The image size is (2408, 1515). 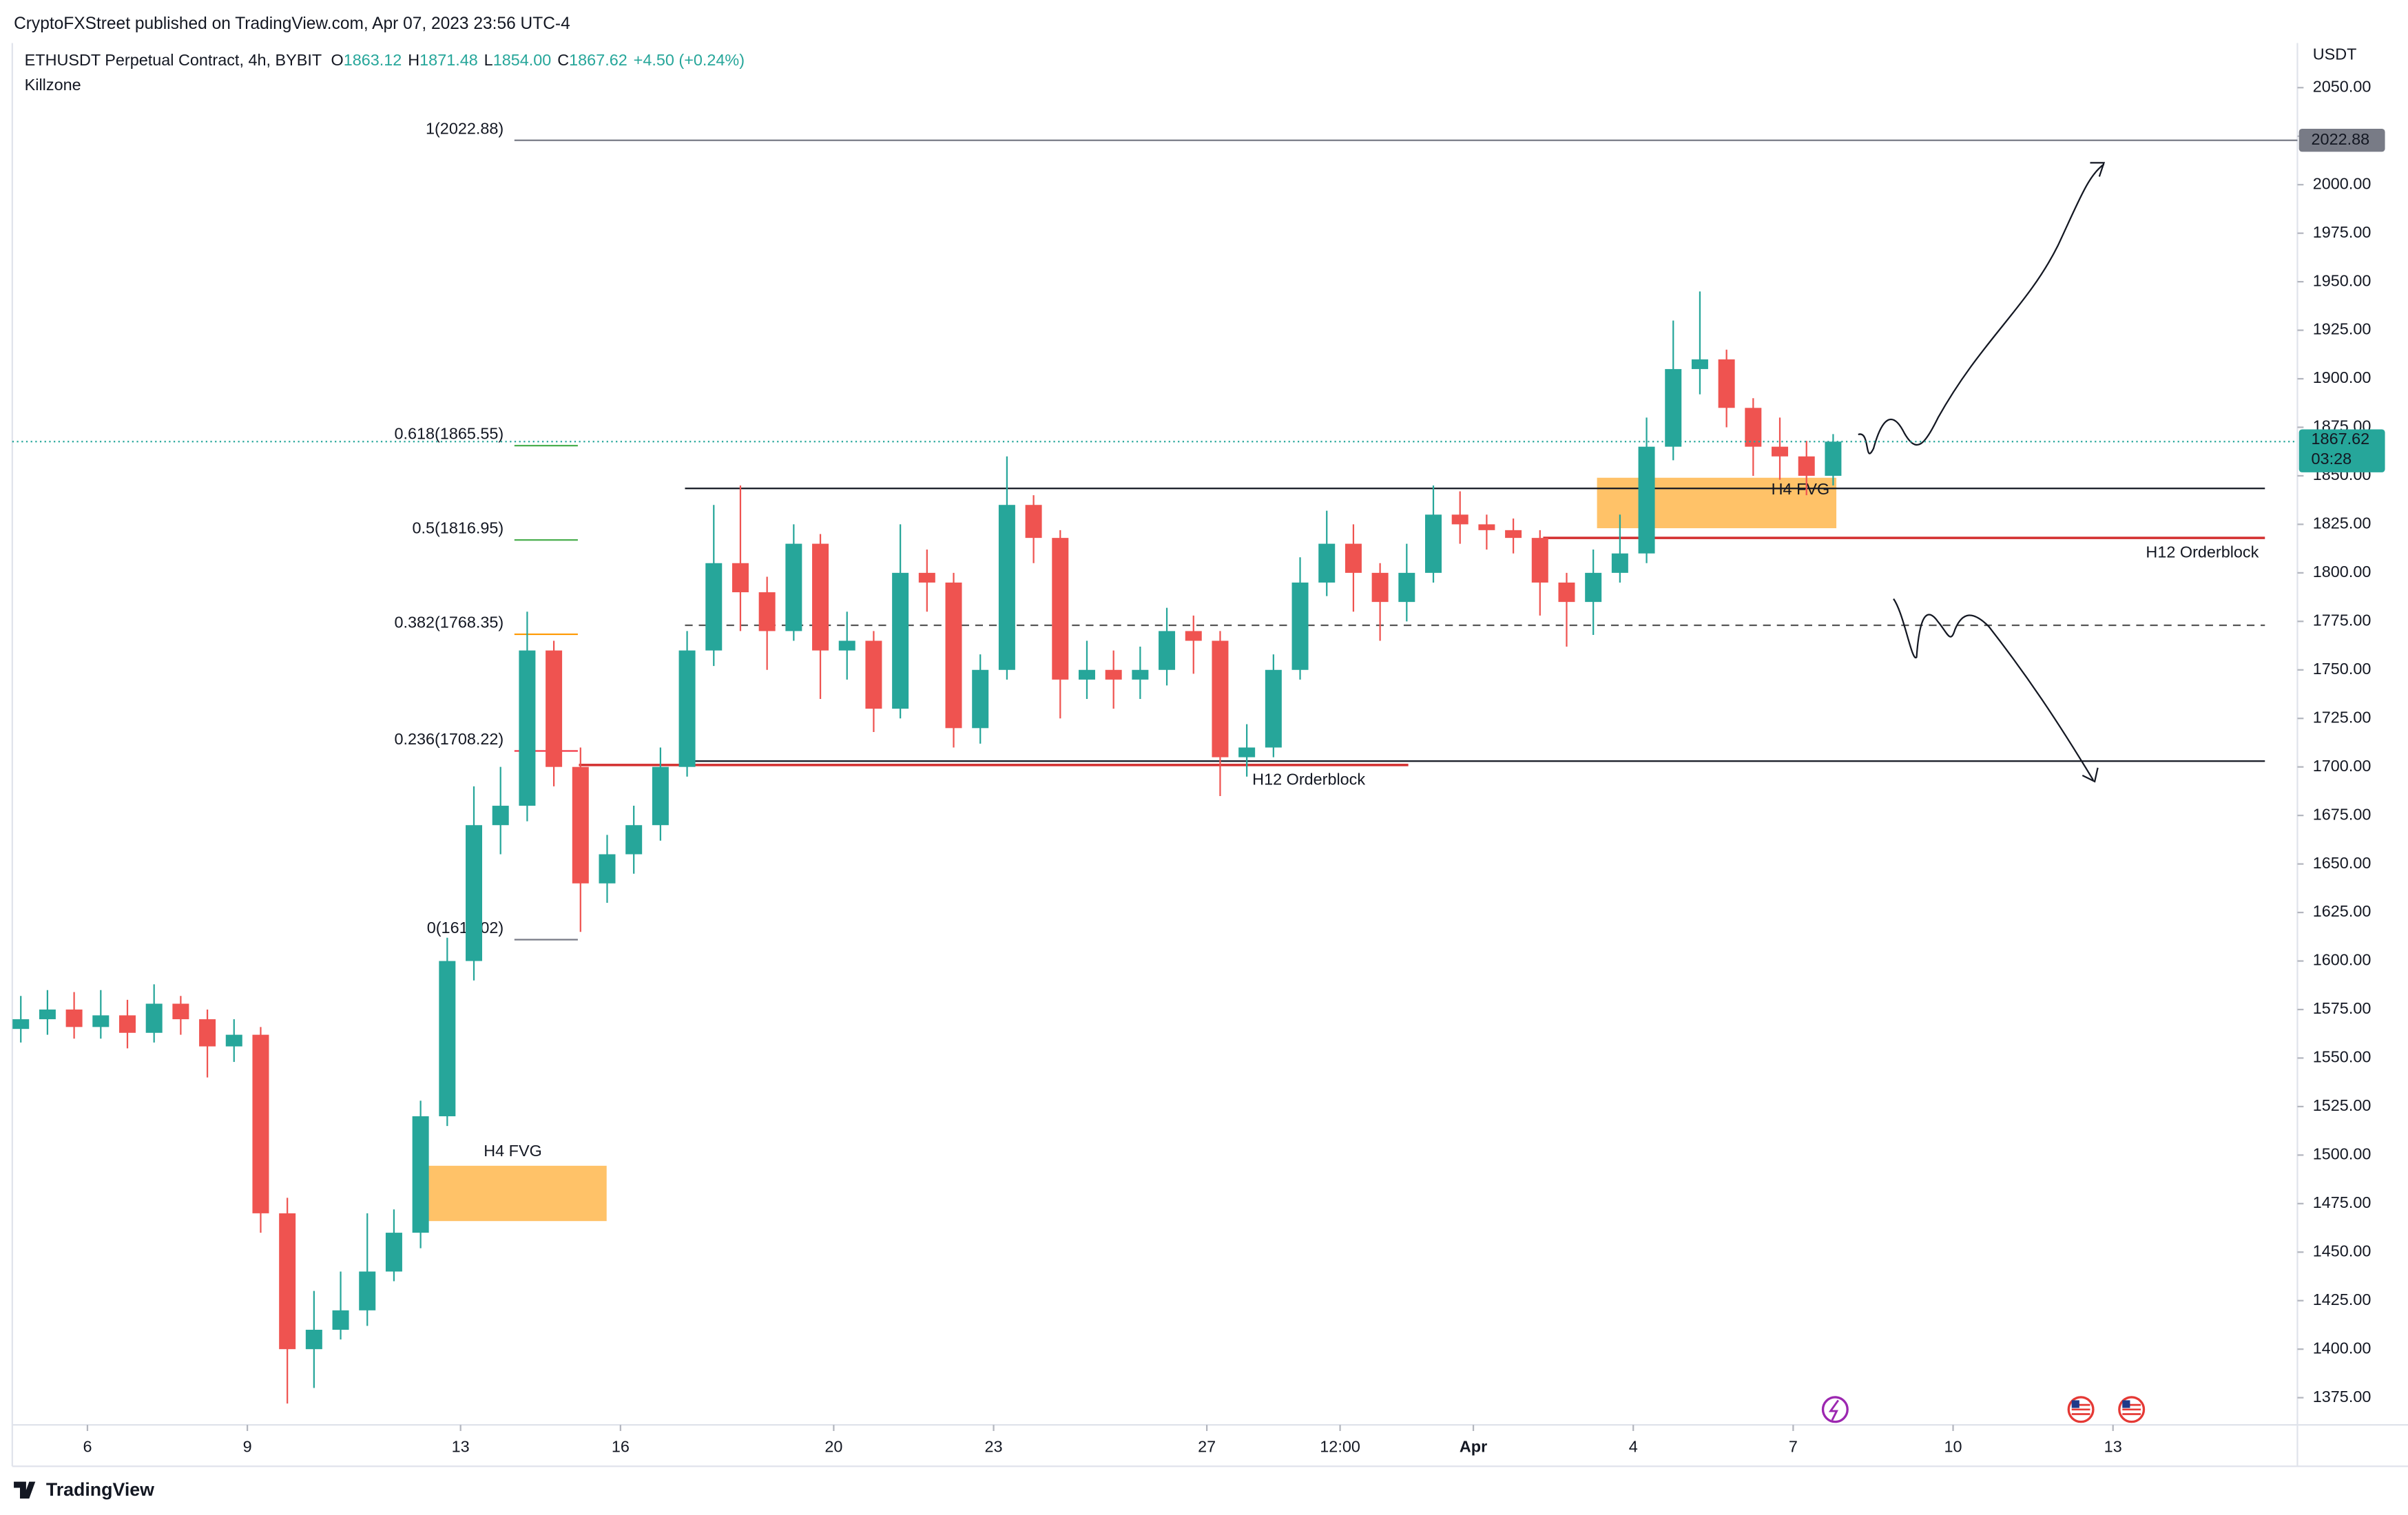 What do you see at coordinates (522, 60) in the screenshot?
I see `ohlc-value: 1854.00` at bounding box center [522, 60].